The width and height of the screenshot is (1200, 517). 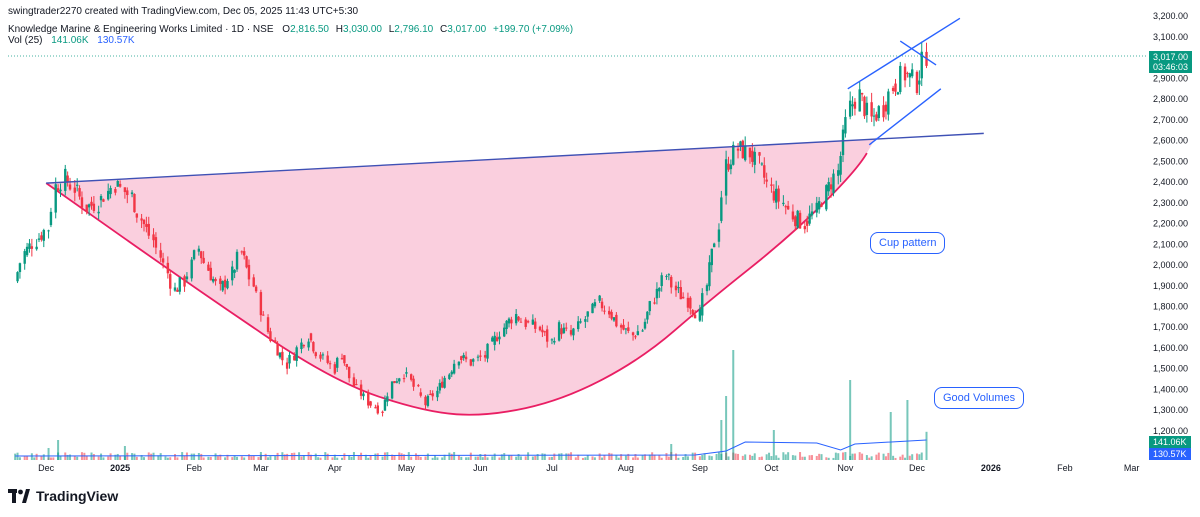 What do you see at coordinates (1170, 410) in the screenshot?
I see `price-tick-label: 1,300.00` at bounding box center [1170, 410].